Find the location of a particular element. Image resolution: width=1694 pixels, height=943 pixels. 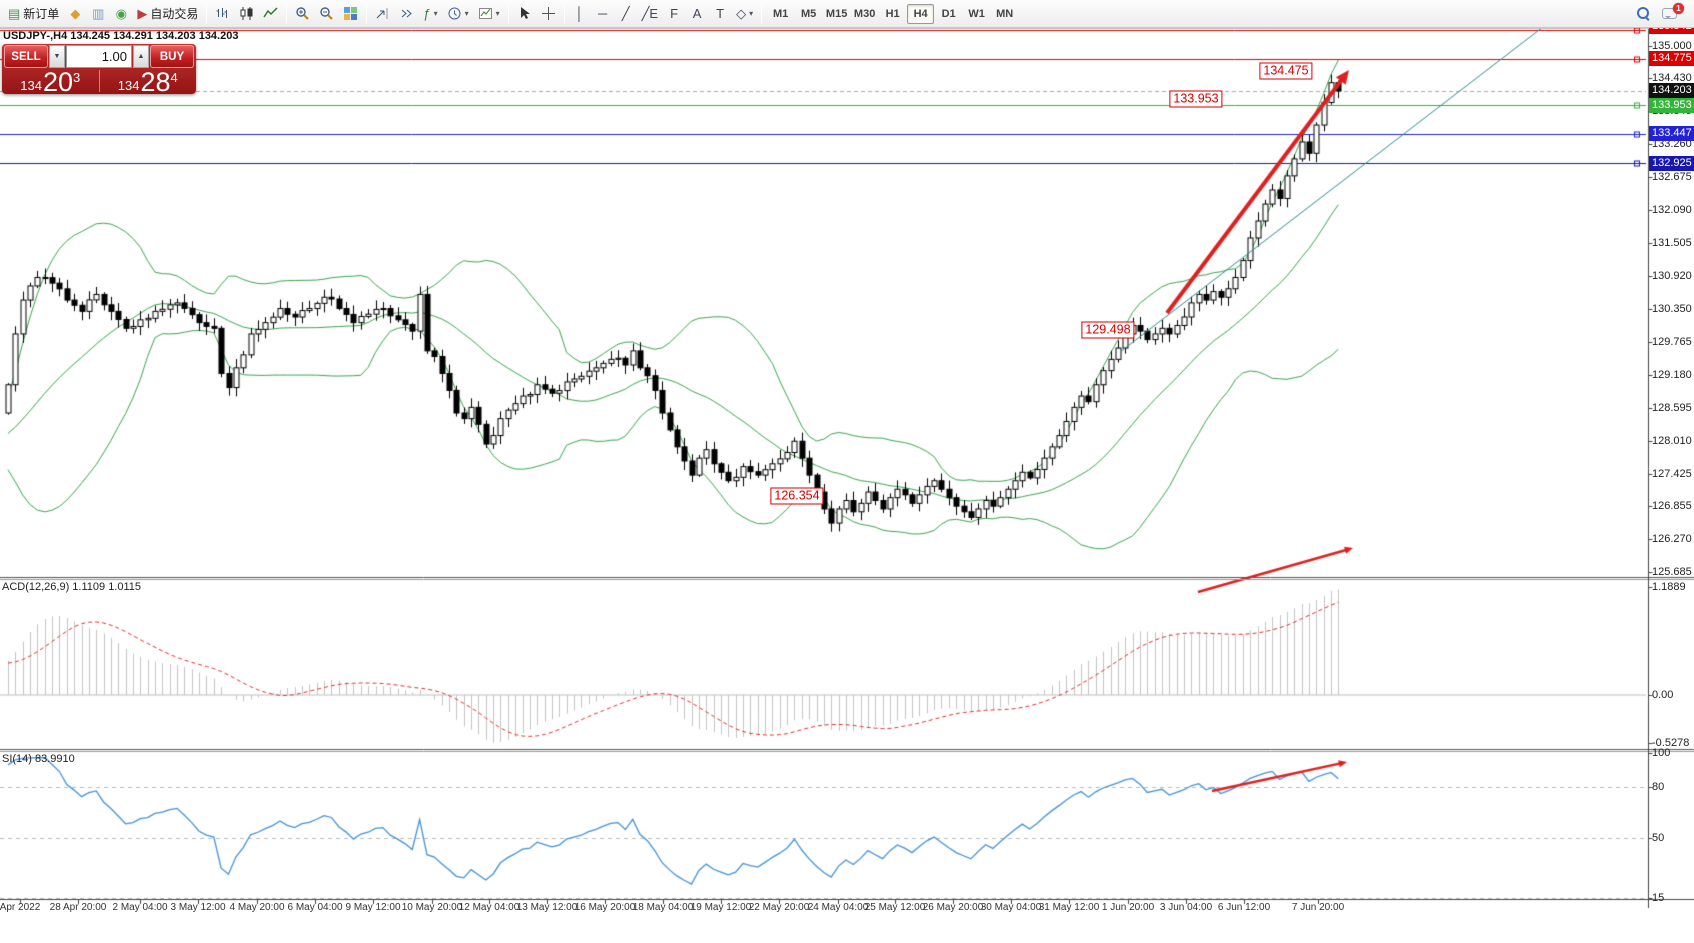

chart-shift-button is located at coordinates (382, 14).